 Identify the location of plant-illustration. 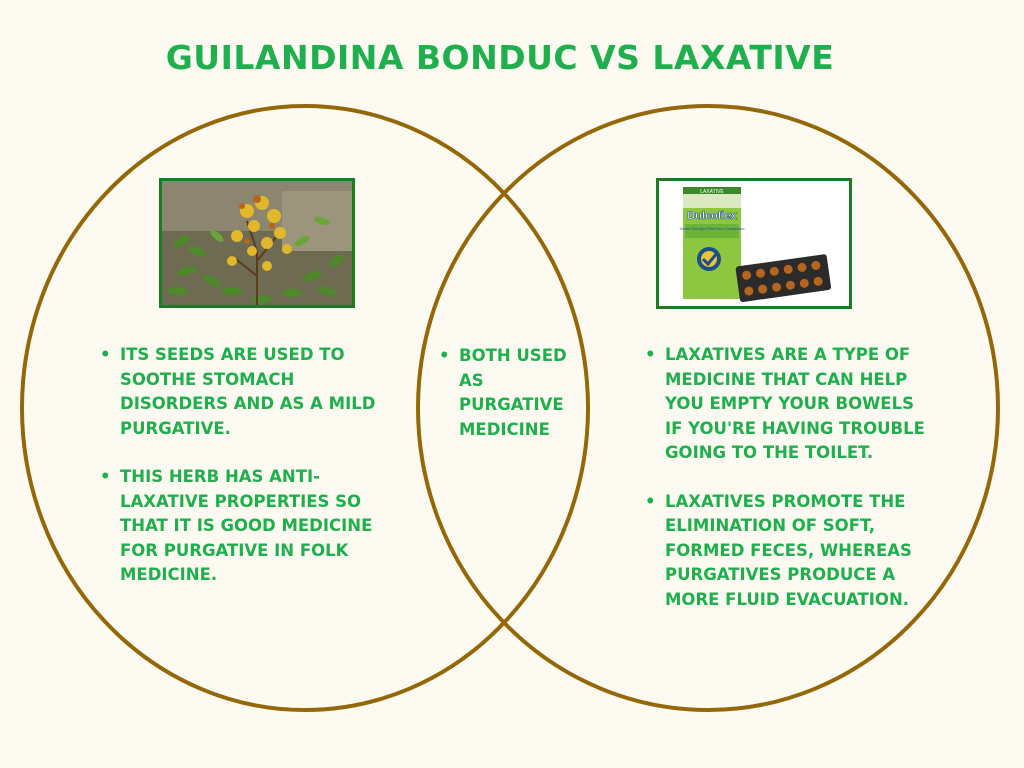
(257, 243).